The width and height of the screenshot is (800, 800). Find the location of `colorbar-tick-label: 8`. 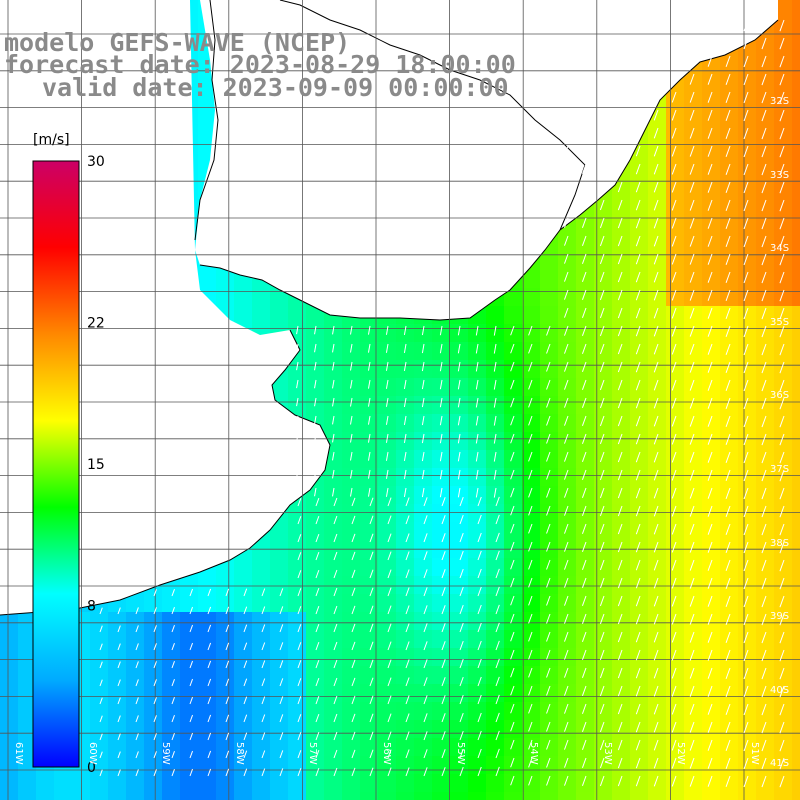

colorbar-tick-label: 8 is located at coordinates (91, 606).